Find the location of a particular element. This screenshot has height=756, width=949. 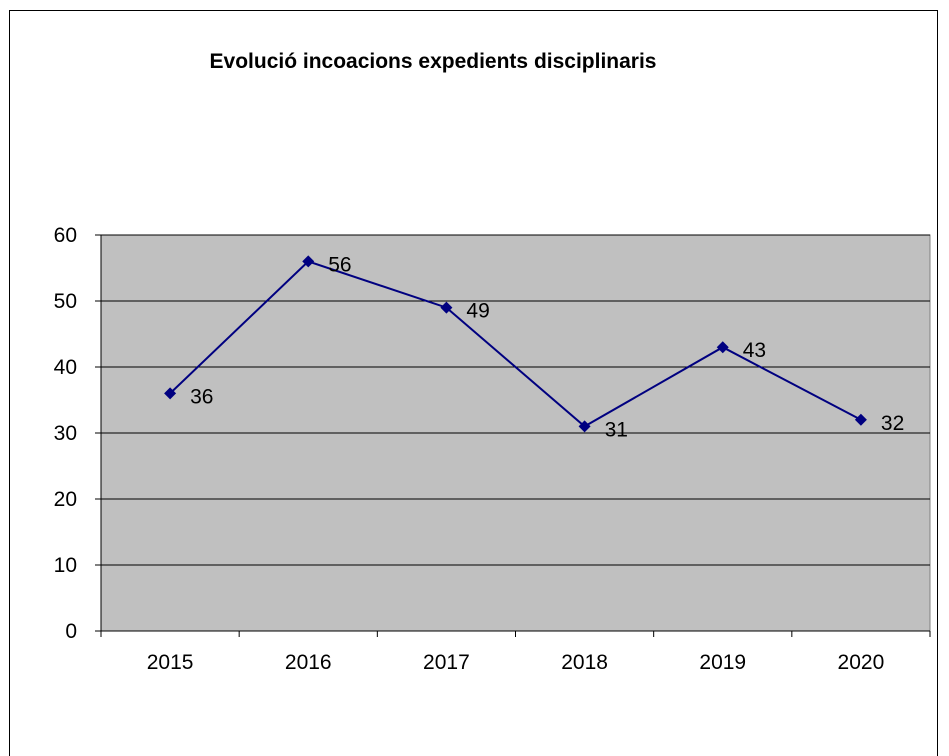

data-label: 43 is located at coordinates (754, 350).